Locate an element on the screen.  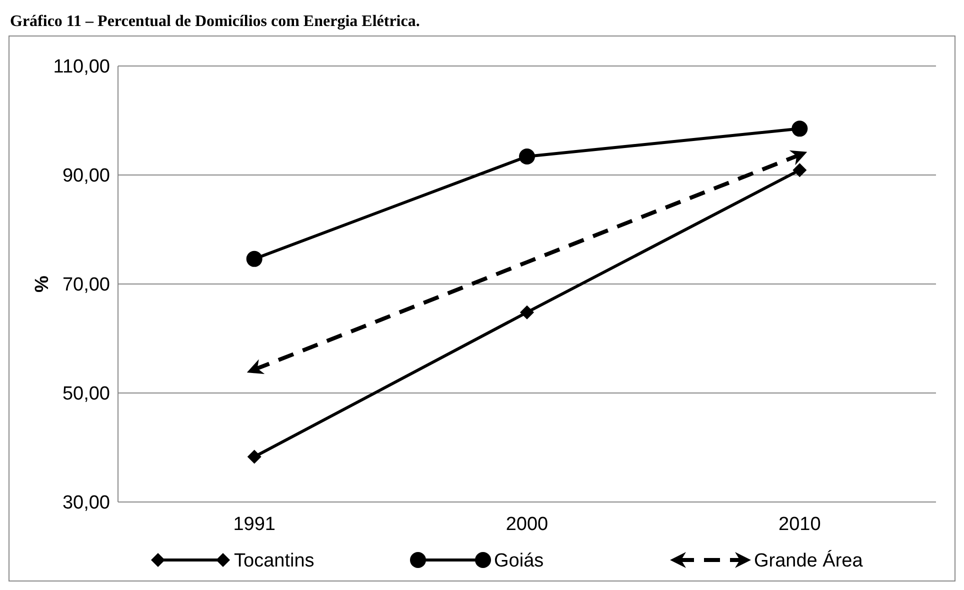
y-tick-label: 70,00 is located at coordinates (86, 285).